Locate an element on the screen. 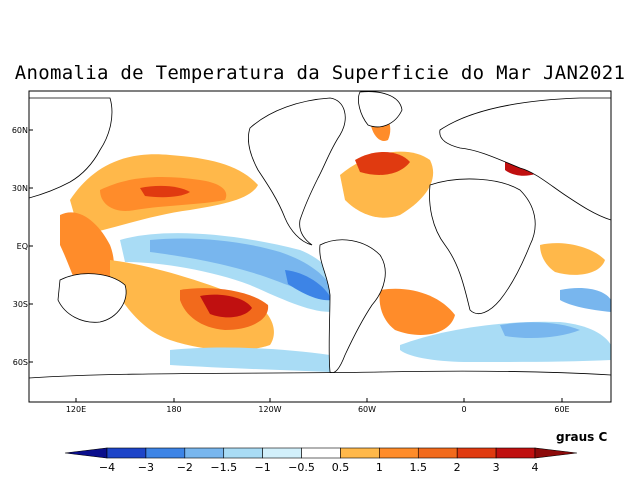 The height and width of the screenshot is (494, 640). colorbar-tick-label: 4 is located at coordinates (535, 467).